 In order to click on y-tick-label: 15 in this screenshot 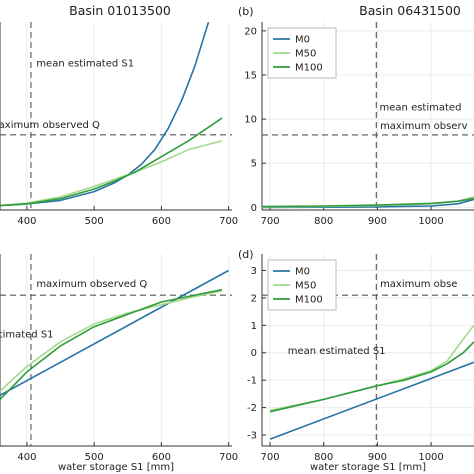, I will do `click(250, 75)`.